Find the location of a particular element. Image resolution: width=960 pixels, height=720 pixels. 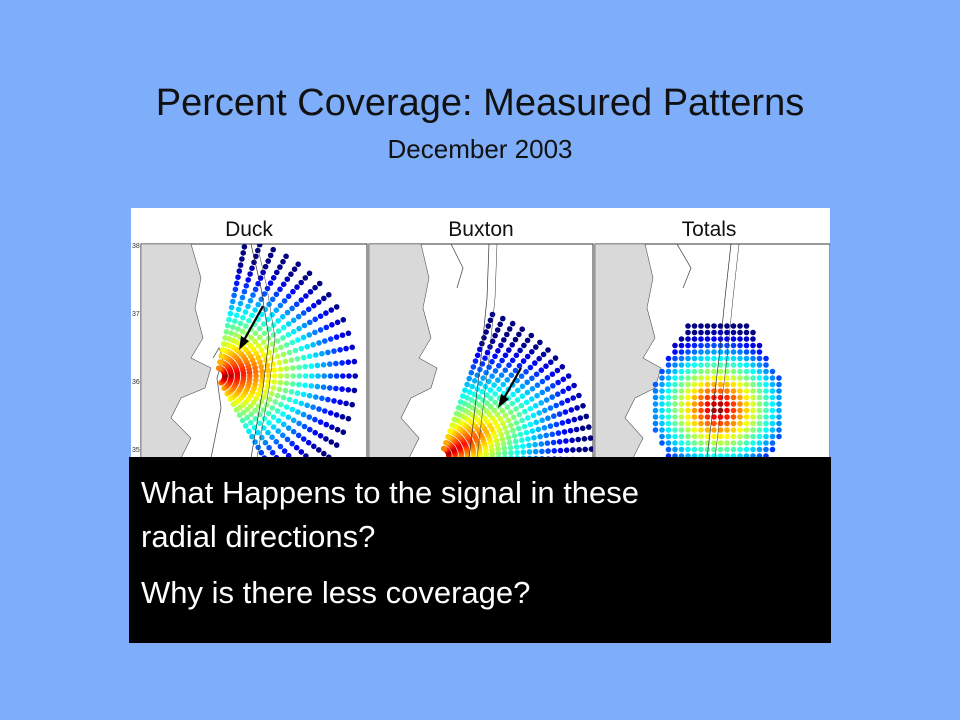

land-mass is located at coordinates (403, 351).